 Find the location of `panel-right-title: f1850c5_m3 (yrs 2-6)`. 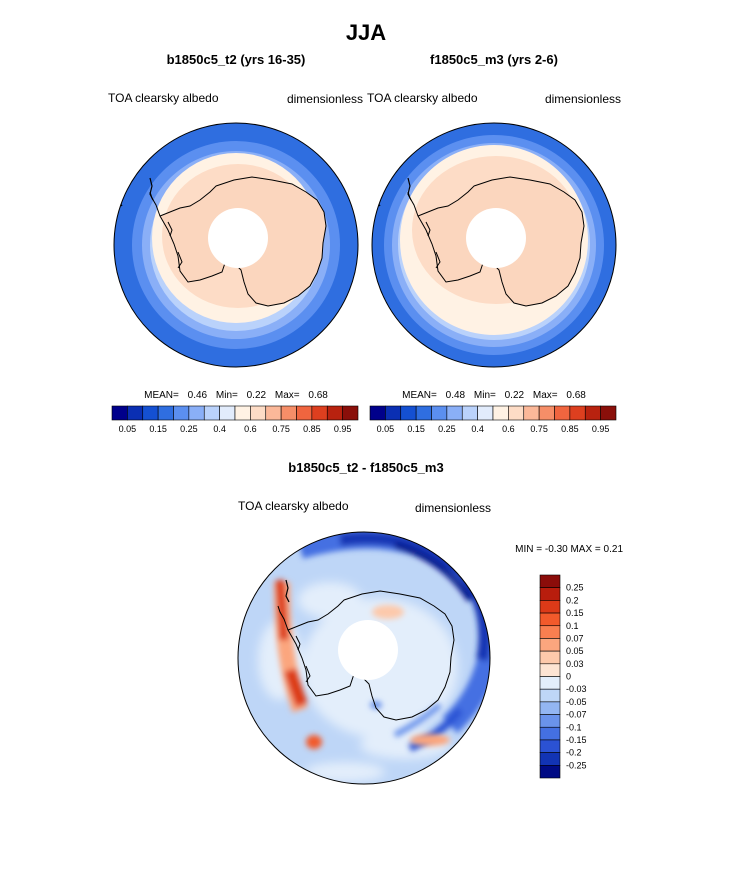

panel-right-title: f1850c5_m3 (yrs 2-6) is located at coordinates (494, 59).